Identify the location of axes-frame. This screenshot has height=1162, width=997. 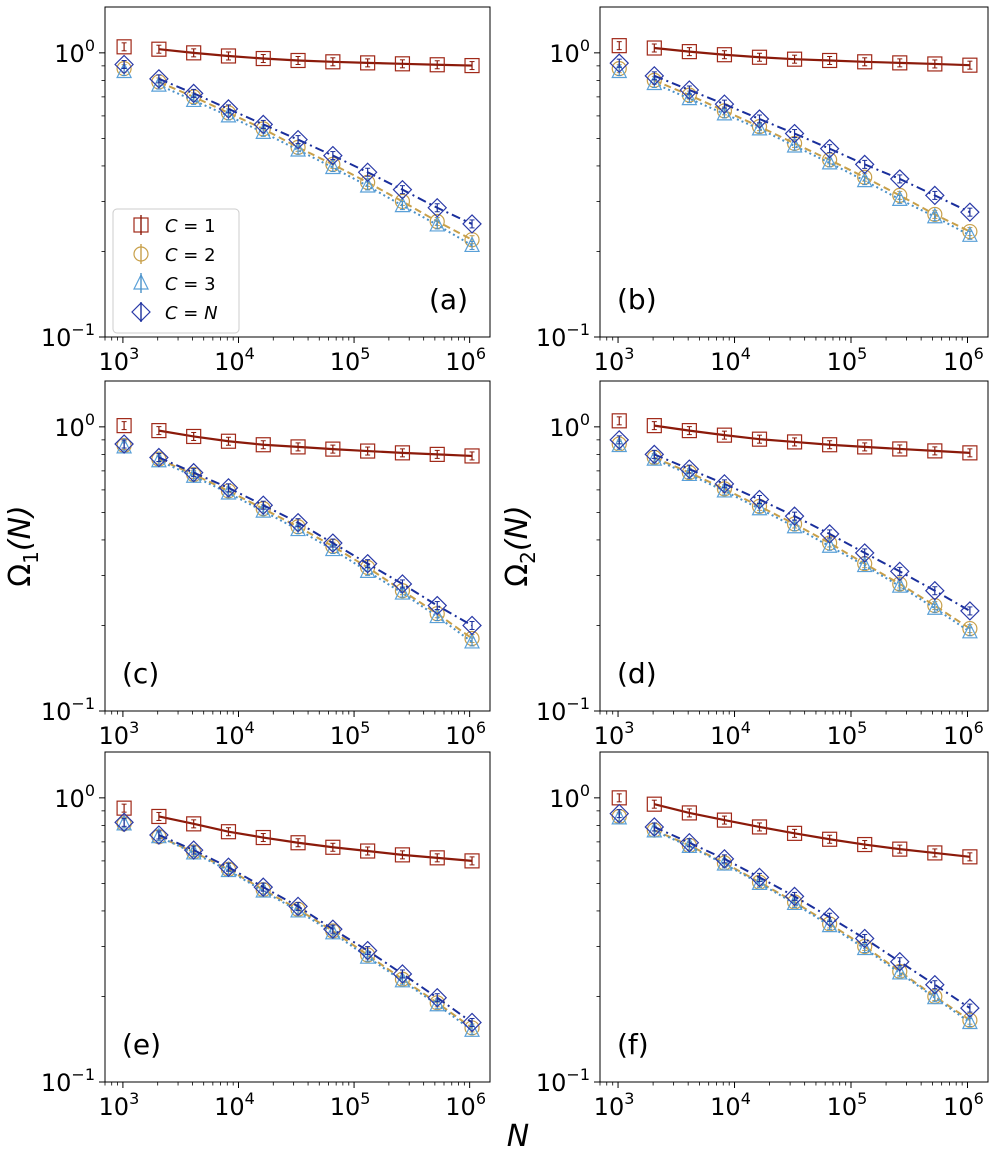
(794, 917).